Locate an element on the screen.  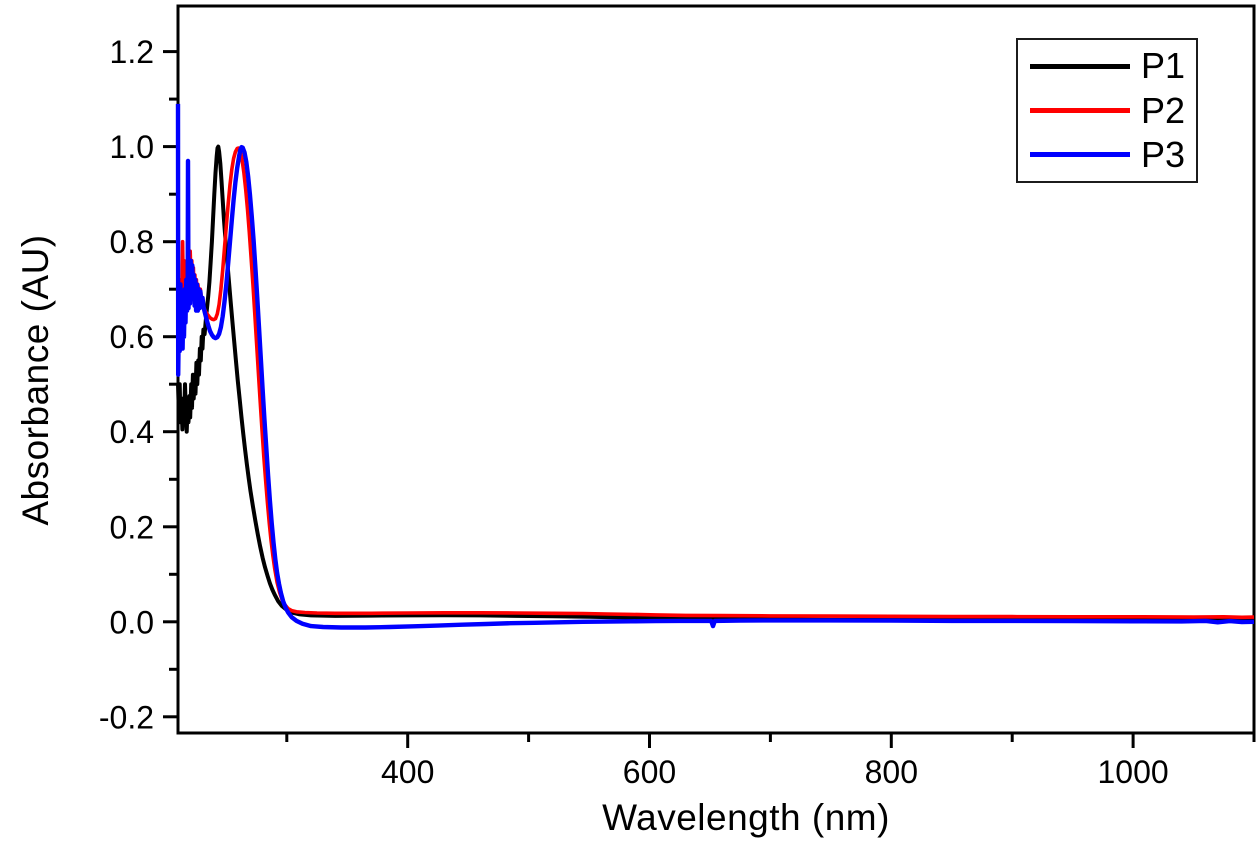
p1-line-swatch is located at coordinates (1080, 66).